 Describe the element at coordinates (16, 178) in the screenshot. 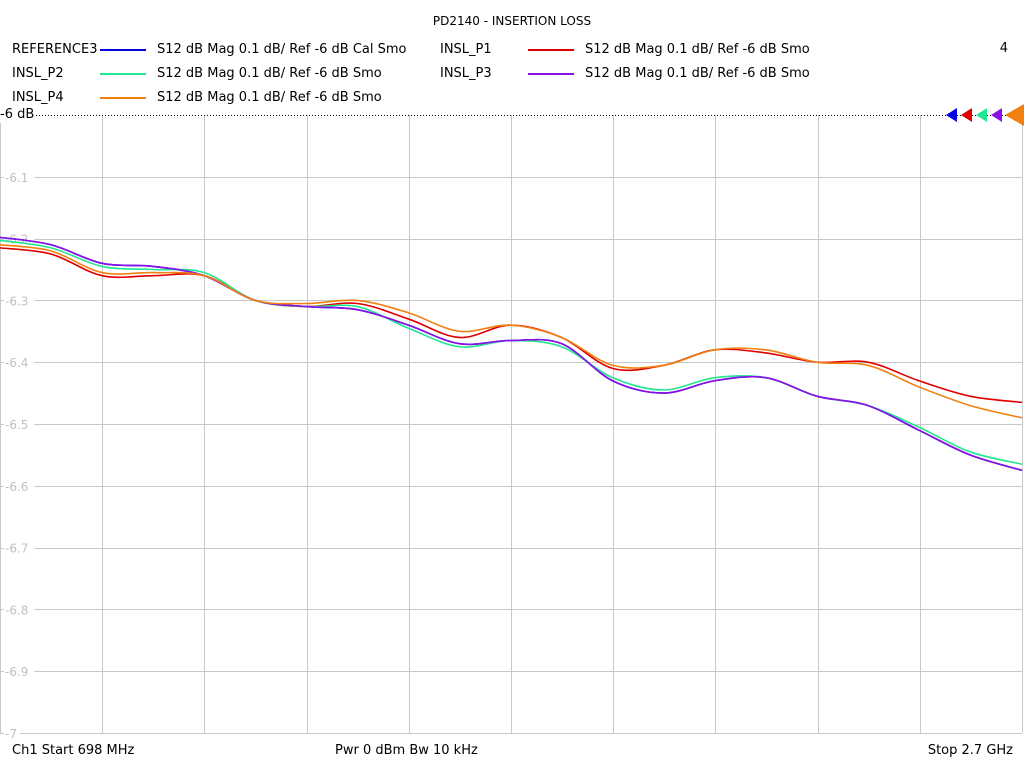

I see `y-tick-label: -6.1` at that location.